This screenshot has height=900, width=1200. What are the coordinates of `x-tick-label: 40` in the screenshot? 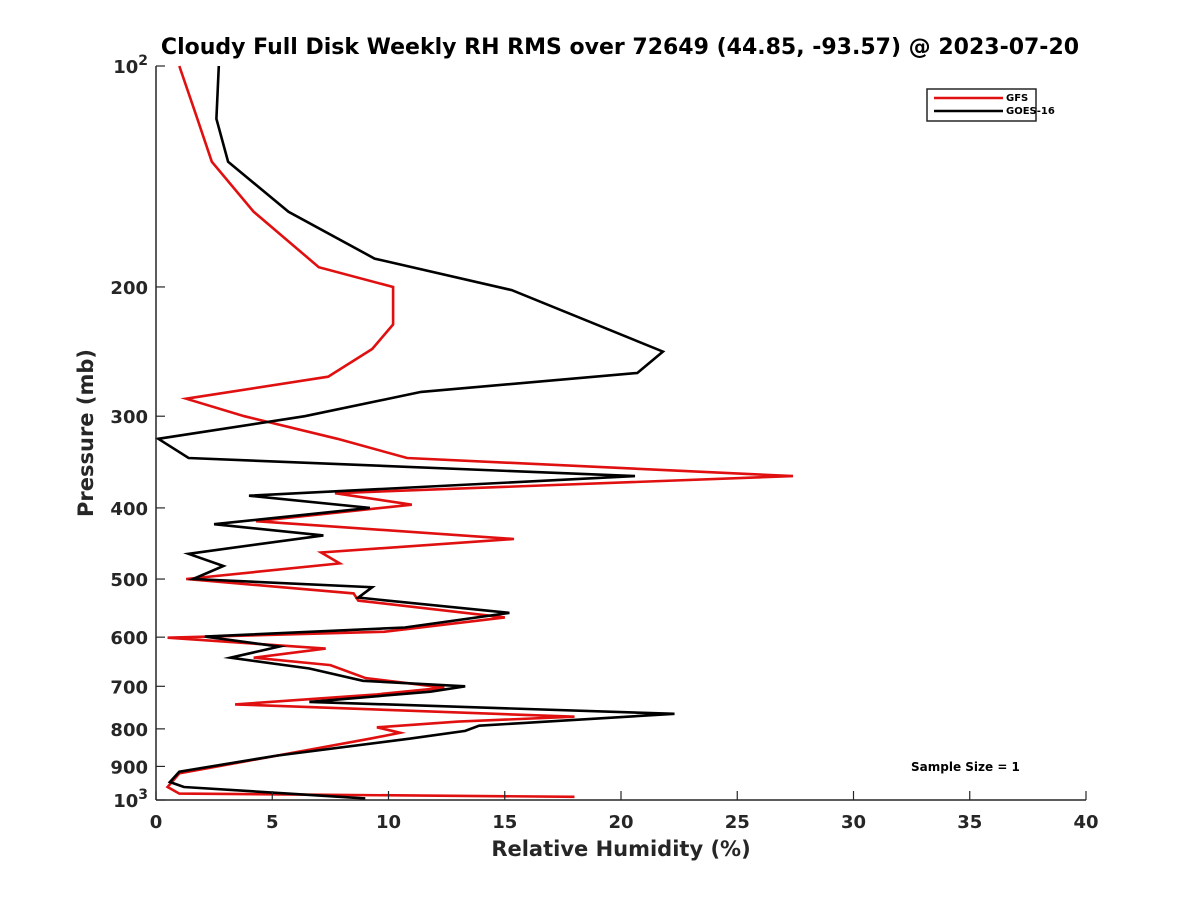 It's located at (1085, 822).